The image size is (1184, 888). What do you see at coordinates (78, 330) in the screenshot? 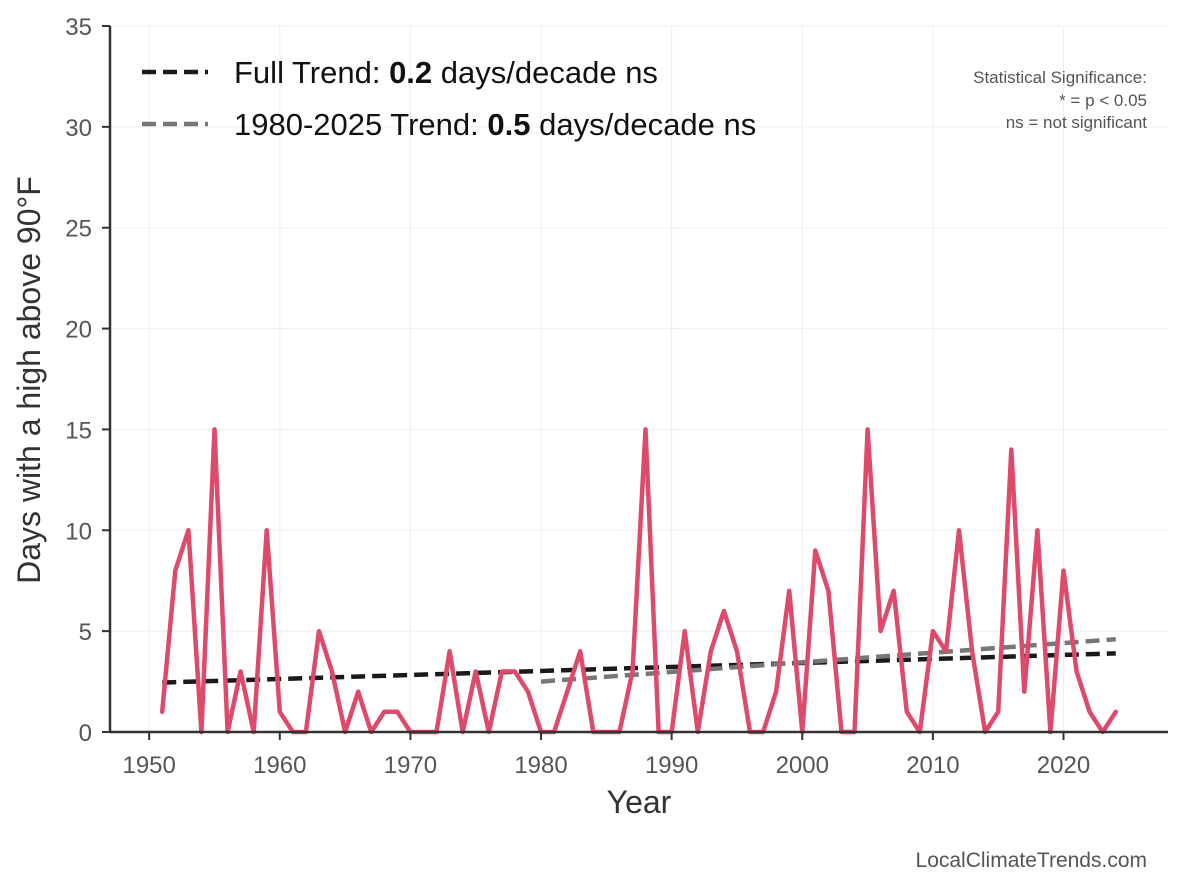
I see `y-tick-label: 20` at bounding box center [78, 330].